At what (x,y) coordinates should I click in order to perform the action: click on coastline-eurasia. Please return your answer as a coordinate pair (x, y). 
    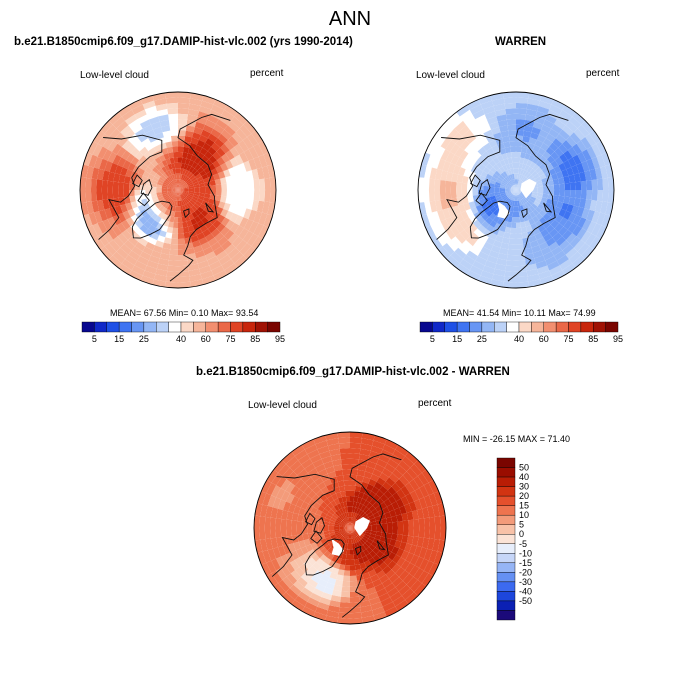
    Looking at the image, I should click on (371, 535).